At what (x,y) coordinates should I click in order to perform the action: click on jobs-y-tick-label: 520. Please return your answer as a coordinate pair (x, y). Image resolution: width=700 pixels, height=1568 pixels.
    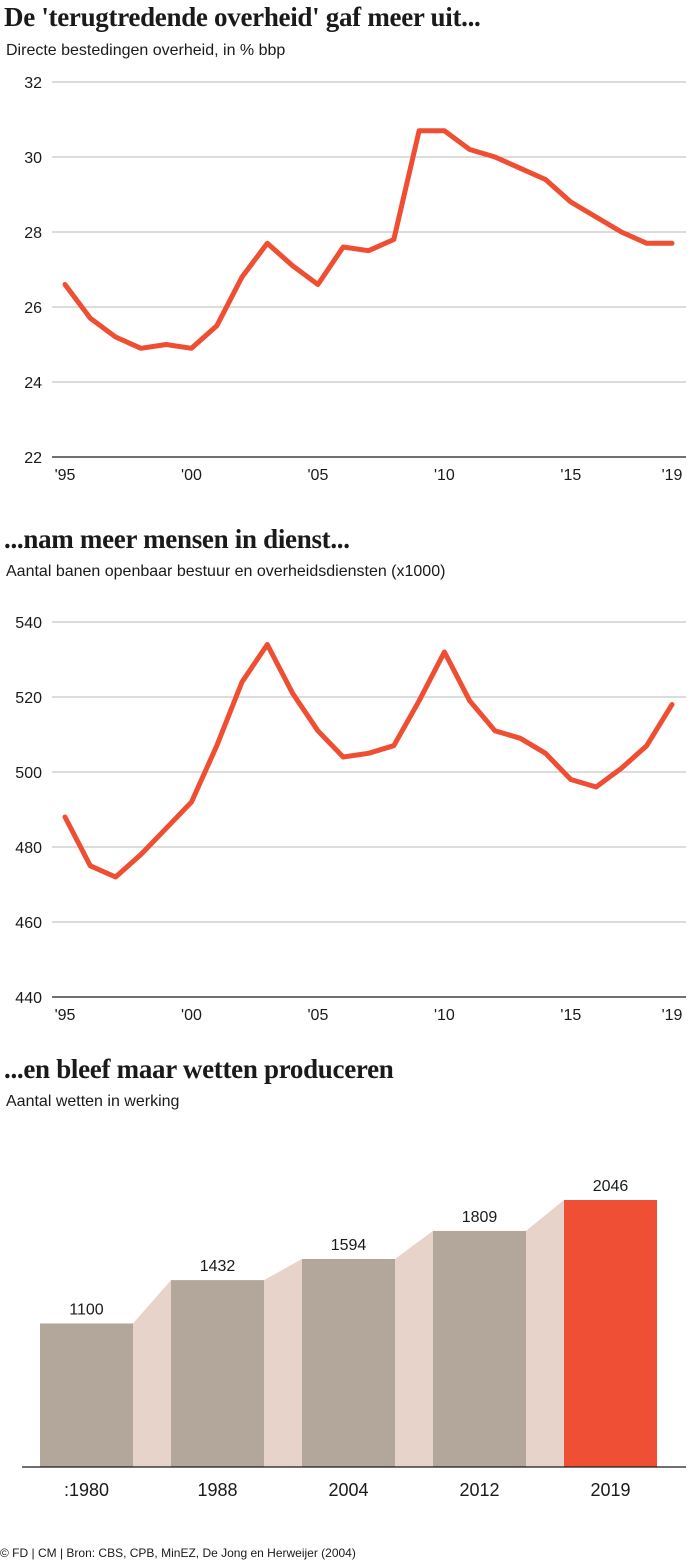
    Looking at the image, I should click on (28, 698).